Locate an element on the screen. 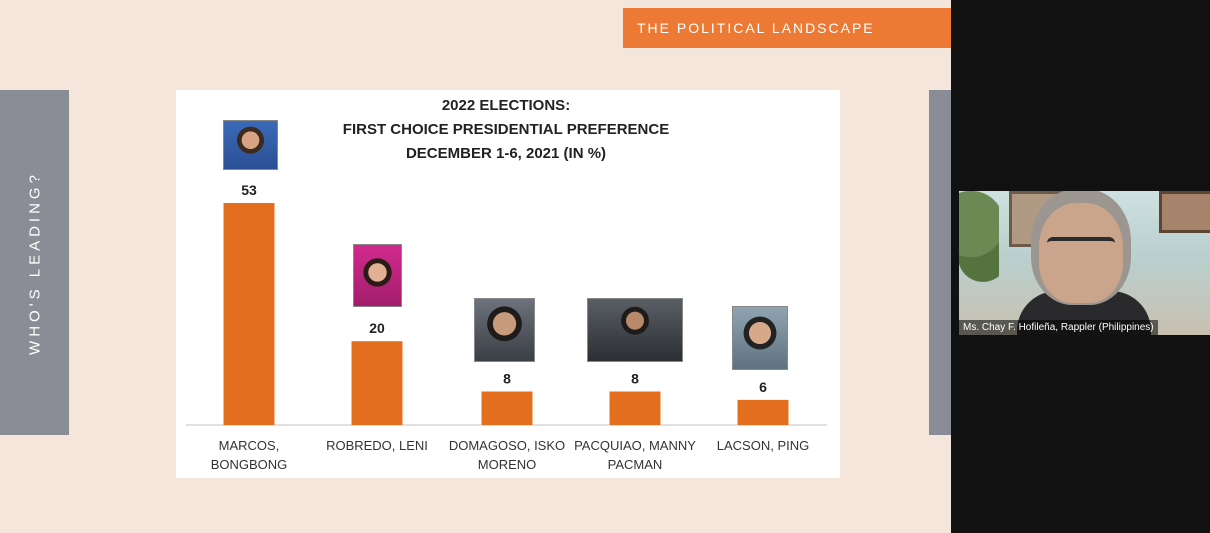 This screenshot has height=533, width=1210. right-side-bar is located at coordinates (940, 262).